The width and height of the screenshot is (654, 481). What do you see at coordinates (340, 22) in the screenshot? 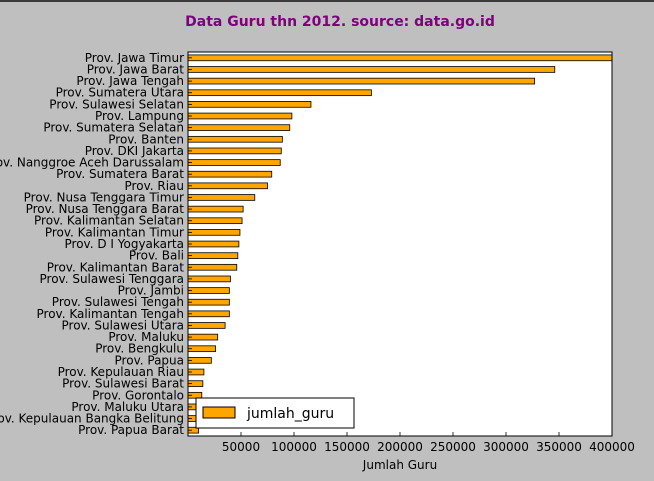
I see `chart-title: Data Guru thn 2012. source: data.go.id` at bounding box center [340, 22].